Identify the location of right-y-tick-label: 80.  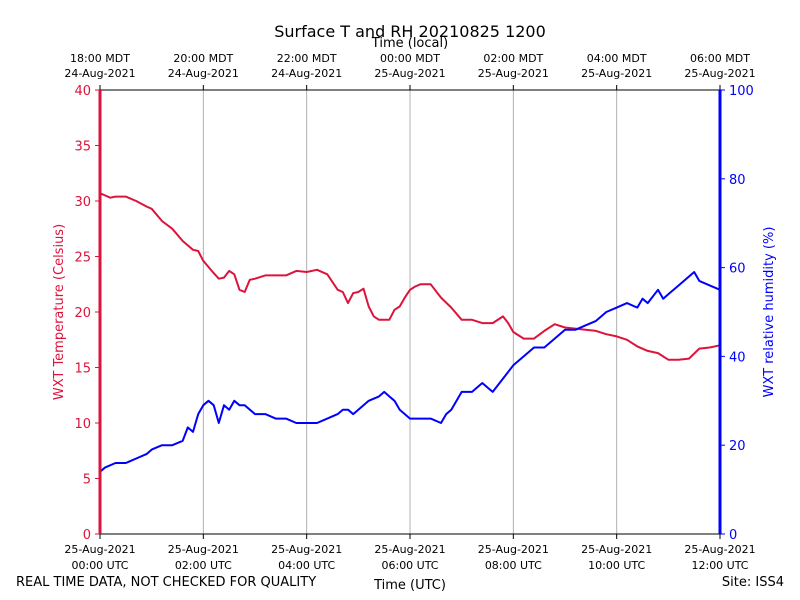
(737, 180).